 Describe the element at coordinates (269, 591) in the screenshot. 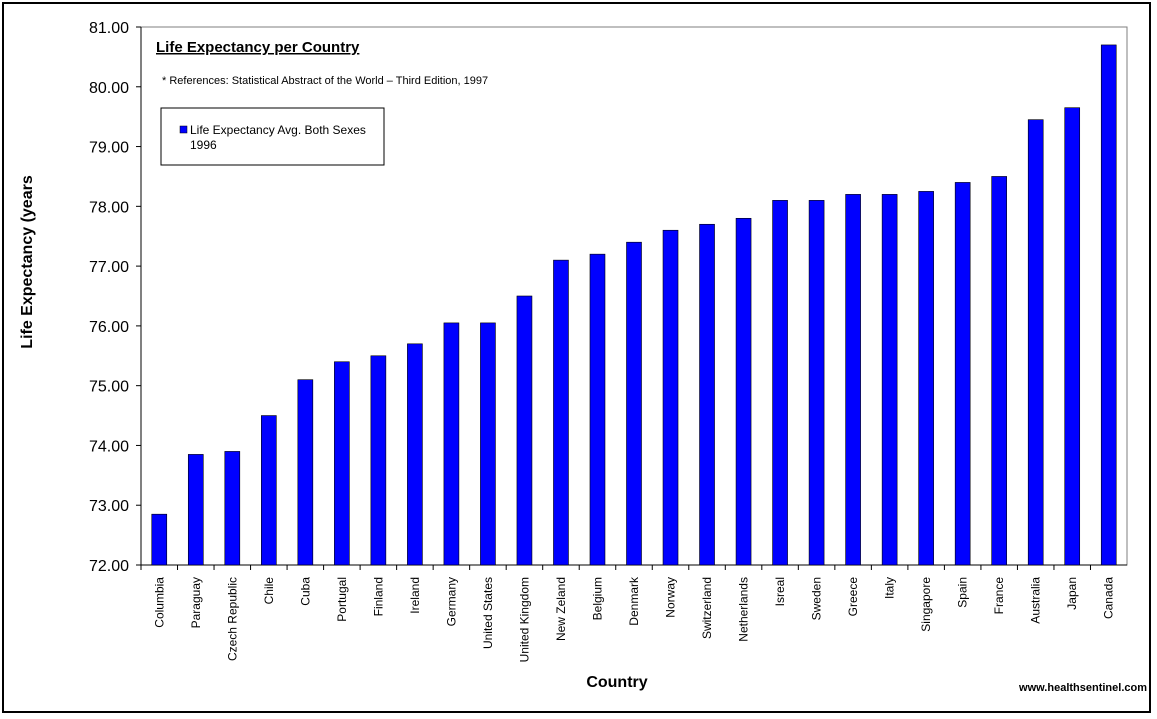

I see `x-category-label: Chile` at that location.